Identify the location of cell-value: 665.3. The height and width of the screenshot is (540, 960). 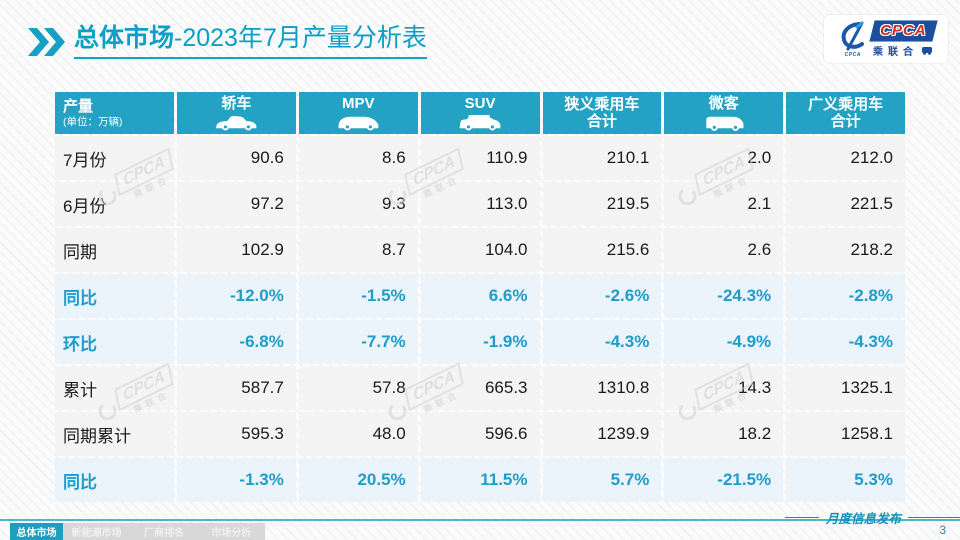
(480, 388).